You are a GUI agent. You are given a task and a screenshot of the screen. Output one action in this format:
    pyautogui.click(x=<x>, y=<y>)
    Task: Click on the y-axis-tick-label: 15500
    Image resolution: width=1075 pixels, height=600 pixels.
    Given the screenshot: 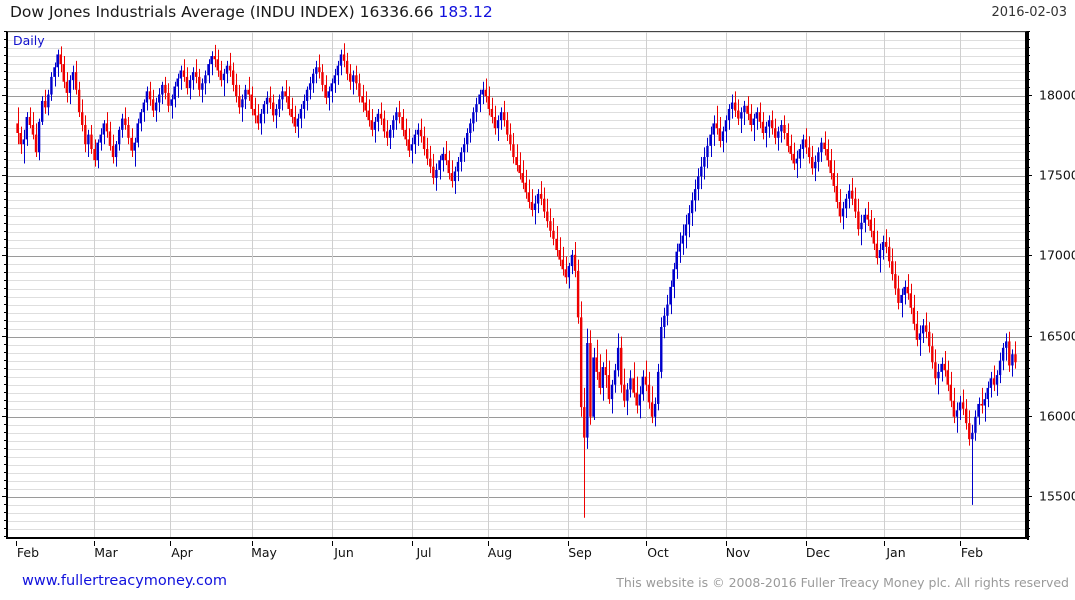 What is the action you would take?
    pyautogui.click(x=1057, y=496)
    